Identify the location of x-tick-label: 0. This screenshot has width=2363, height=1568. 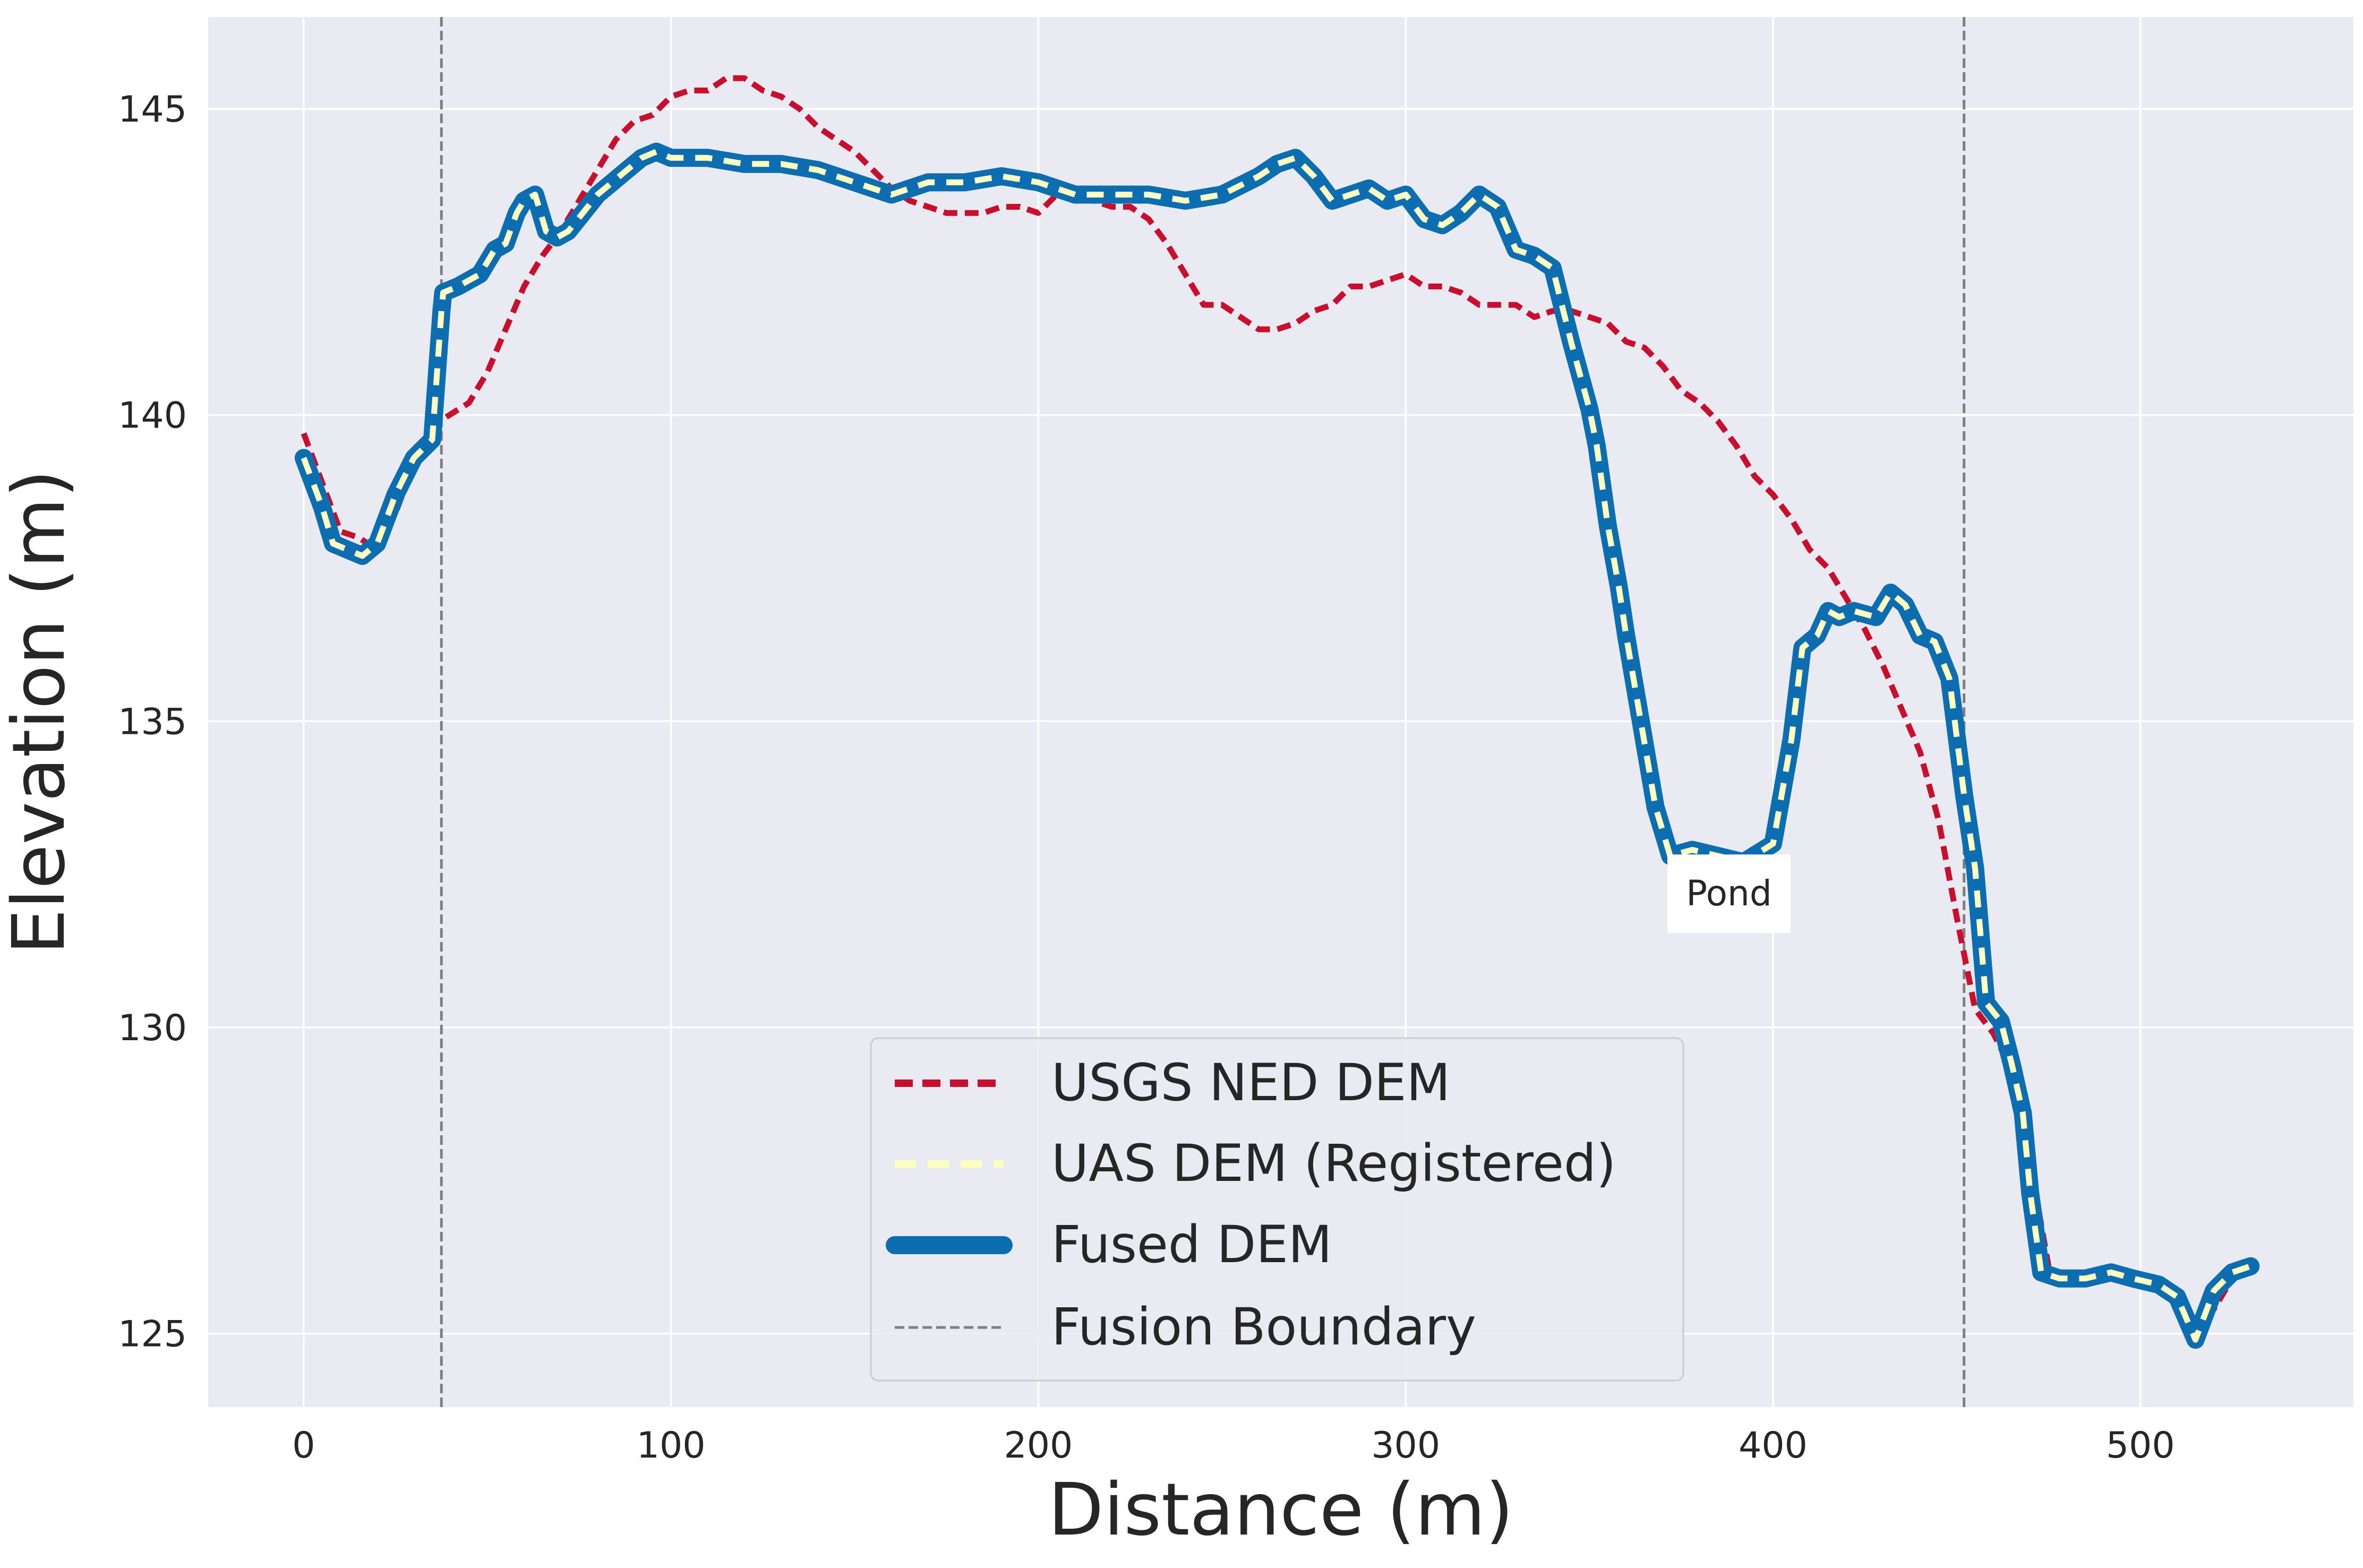
(303, 1446).